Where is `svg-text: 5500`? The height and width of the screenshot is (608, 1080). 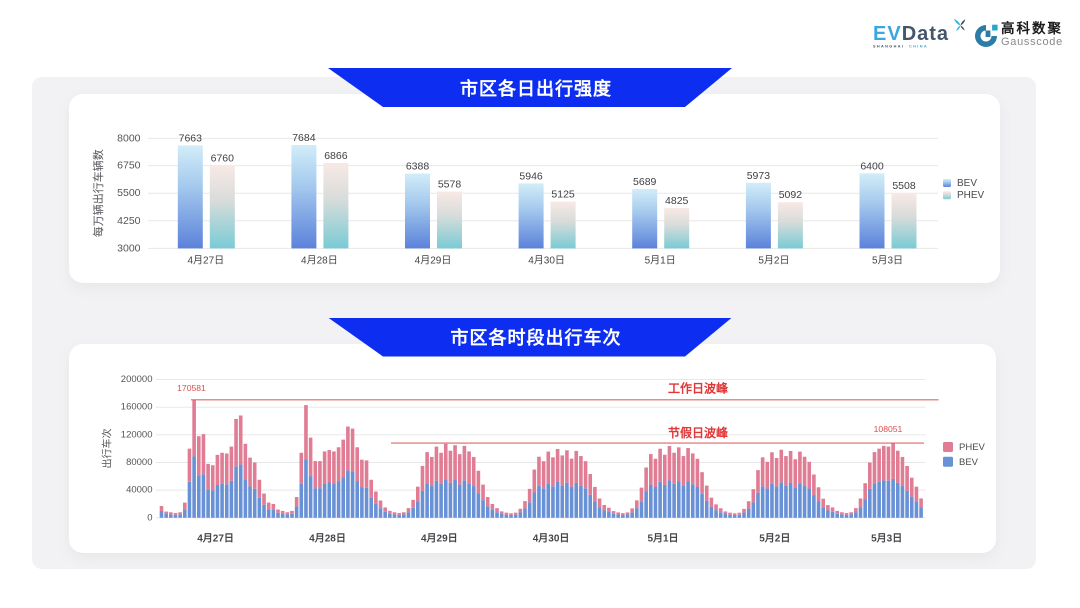 svg-text: 5500 is located at coordinates (129, 193).